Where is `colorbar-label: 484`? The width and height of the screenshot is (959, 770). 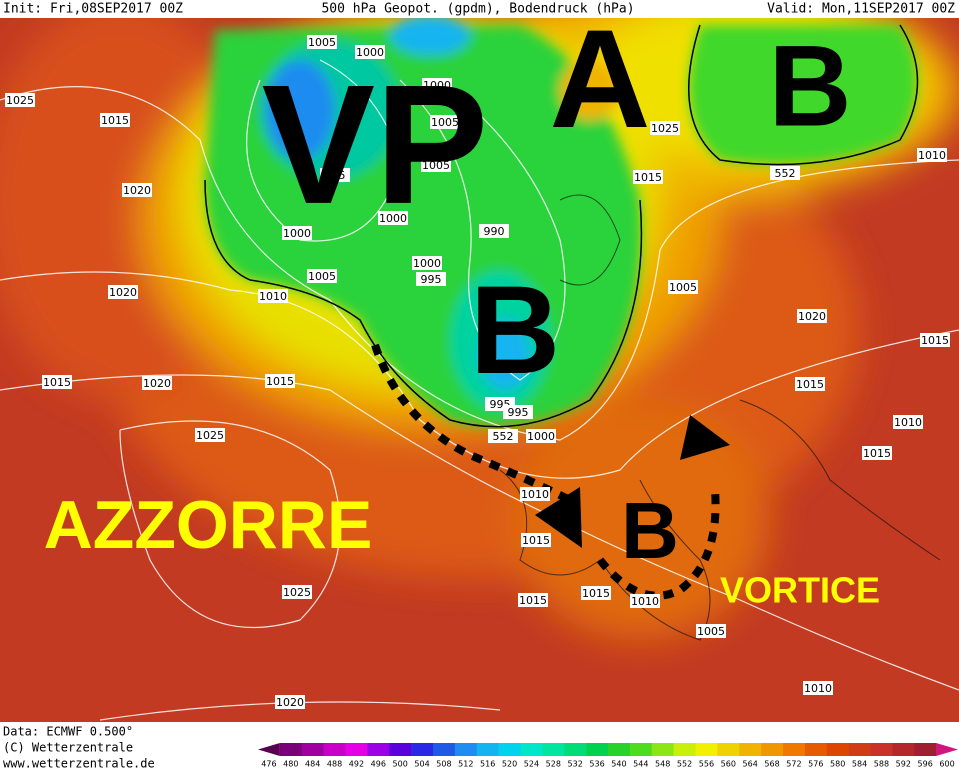
colorbar-label: 484 is located at coordinates (312, 764).